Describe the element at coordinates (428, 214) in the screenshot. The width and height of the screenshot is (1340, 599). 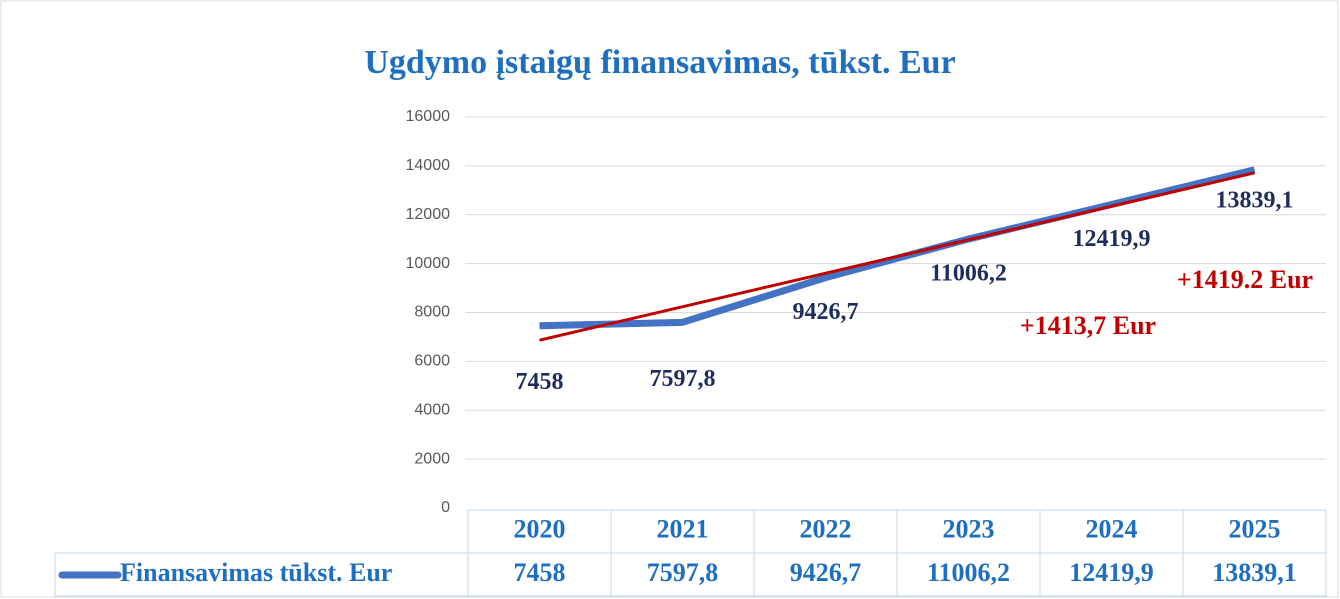
I see `y-tick-label: 12000` at that location.